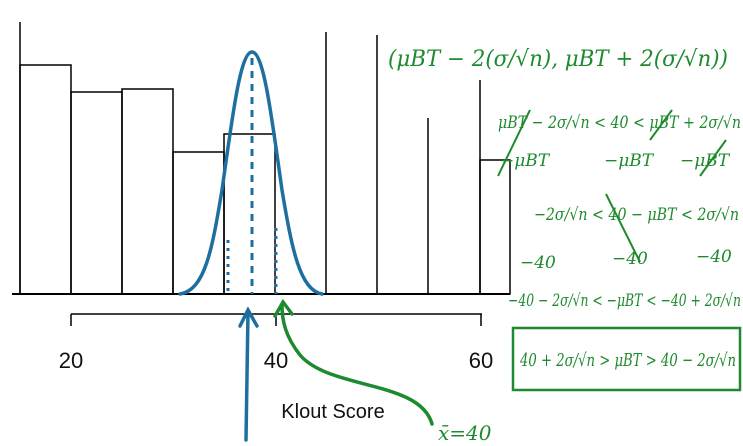 The width and height of the screenshot is (743, 446). I want to click on inequality-line-1: μBT − 2σ/√n < 40 < μBT + 2σ/√n, so click(619, 123).